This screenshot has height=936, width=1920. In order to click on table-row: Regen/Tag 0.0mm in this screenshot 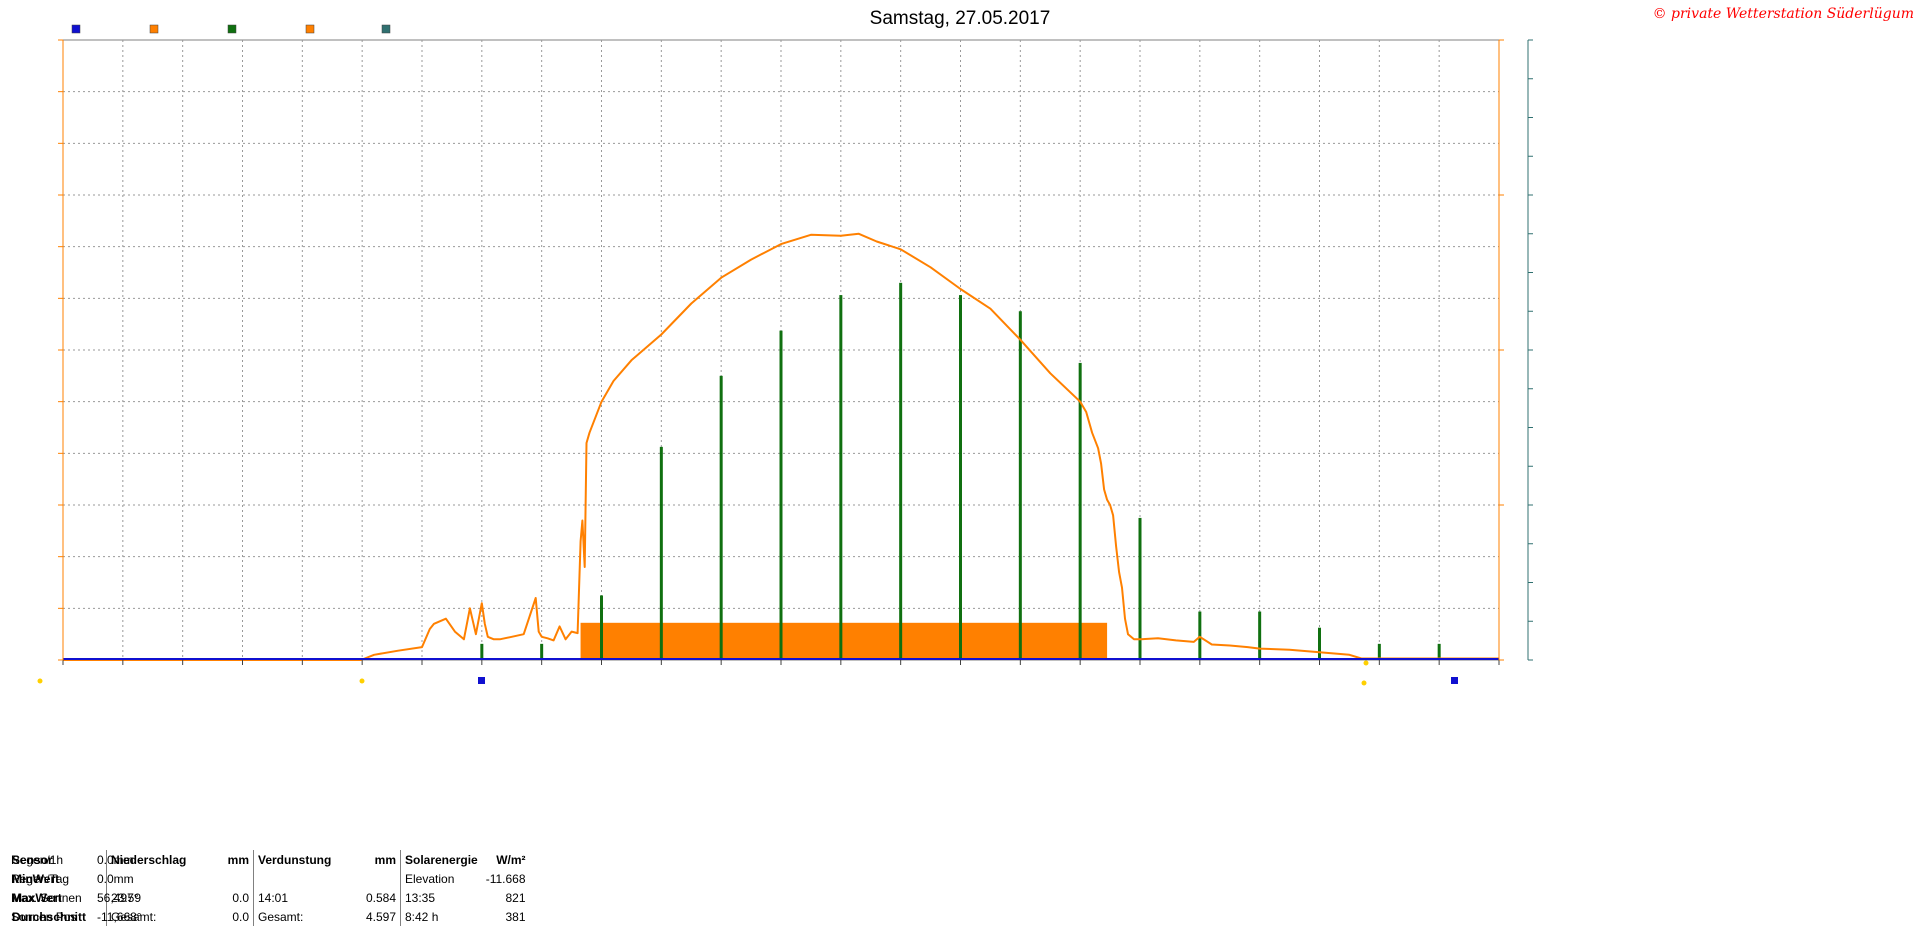, I will do `click(76, 878)`.